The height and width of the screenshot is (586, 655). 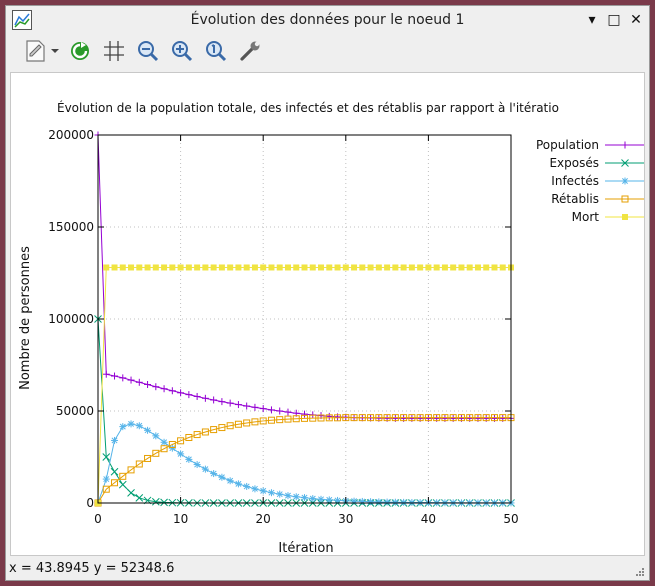 I want to click on legend-label-population: Population, so click(x=567, y=145).